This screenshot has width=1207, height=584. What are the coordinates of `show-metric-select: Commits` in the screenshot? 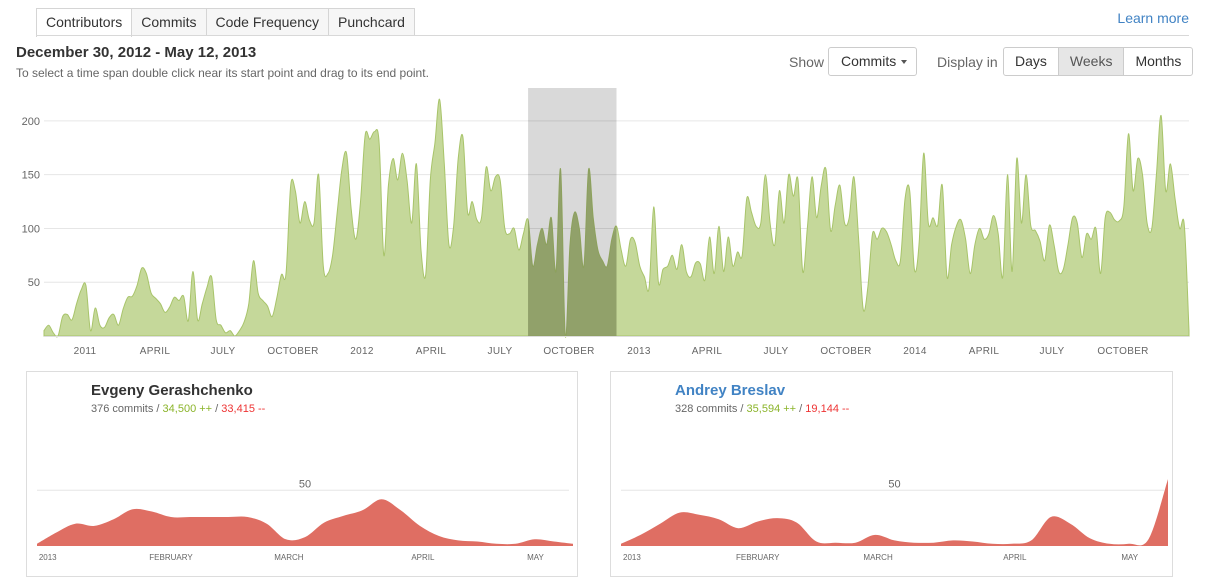 It's located at (872, 61).